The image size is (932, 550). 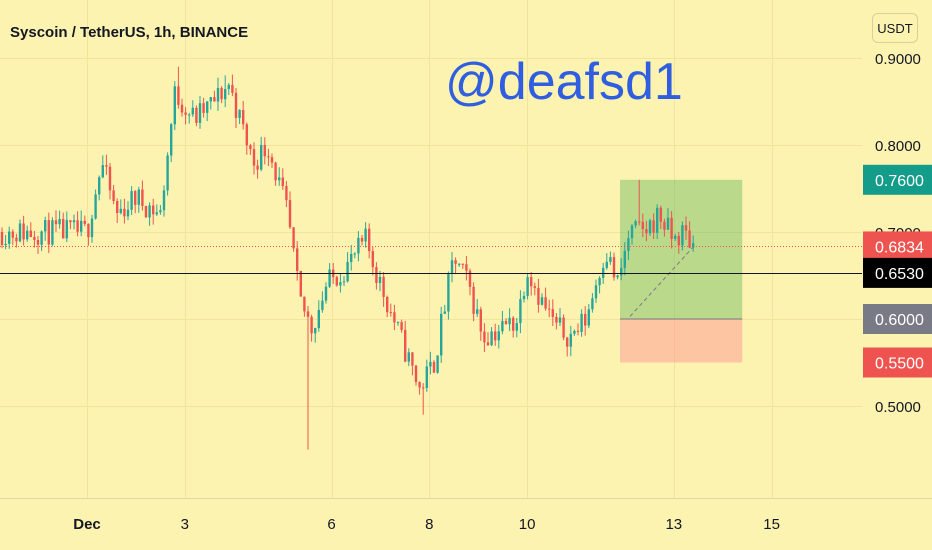 I want to click on x-tick-label: 3, so click(x=185, y=524).